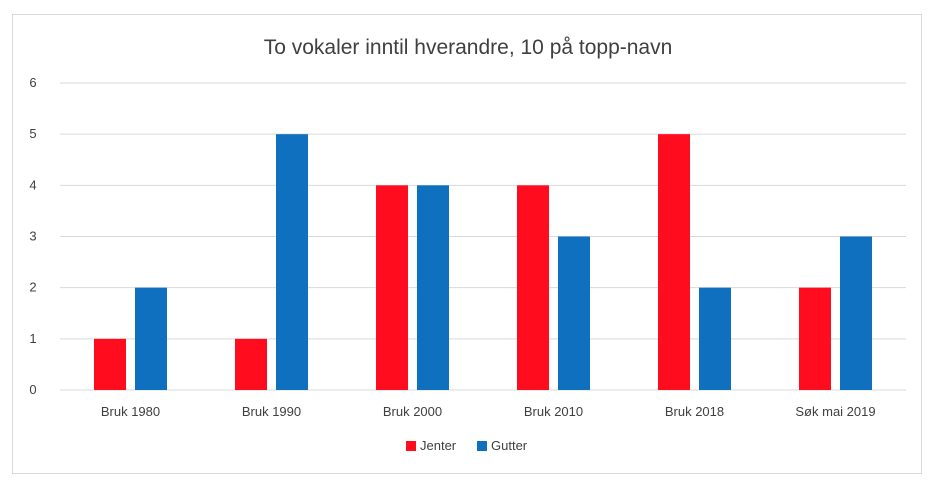 The image size is (938, 489). I want to click on x-tick-label: Bruk 2000, so click(412, 411).